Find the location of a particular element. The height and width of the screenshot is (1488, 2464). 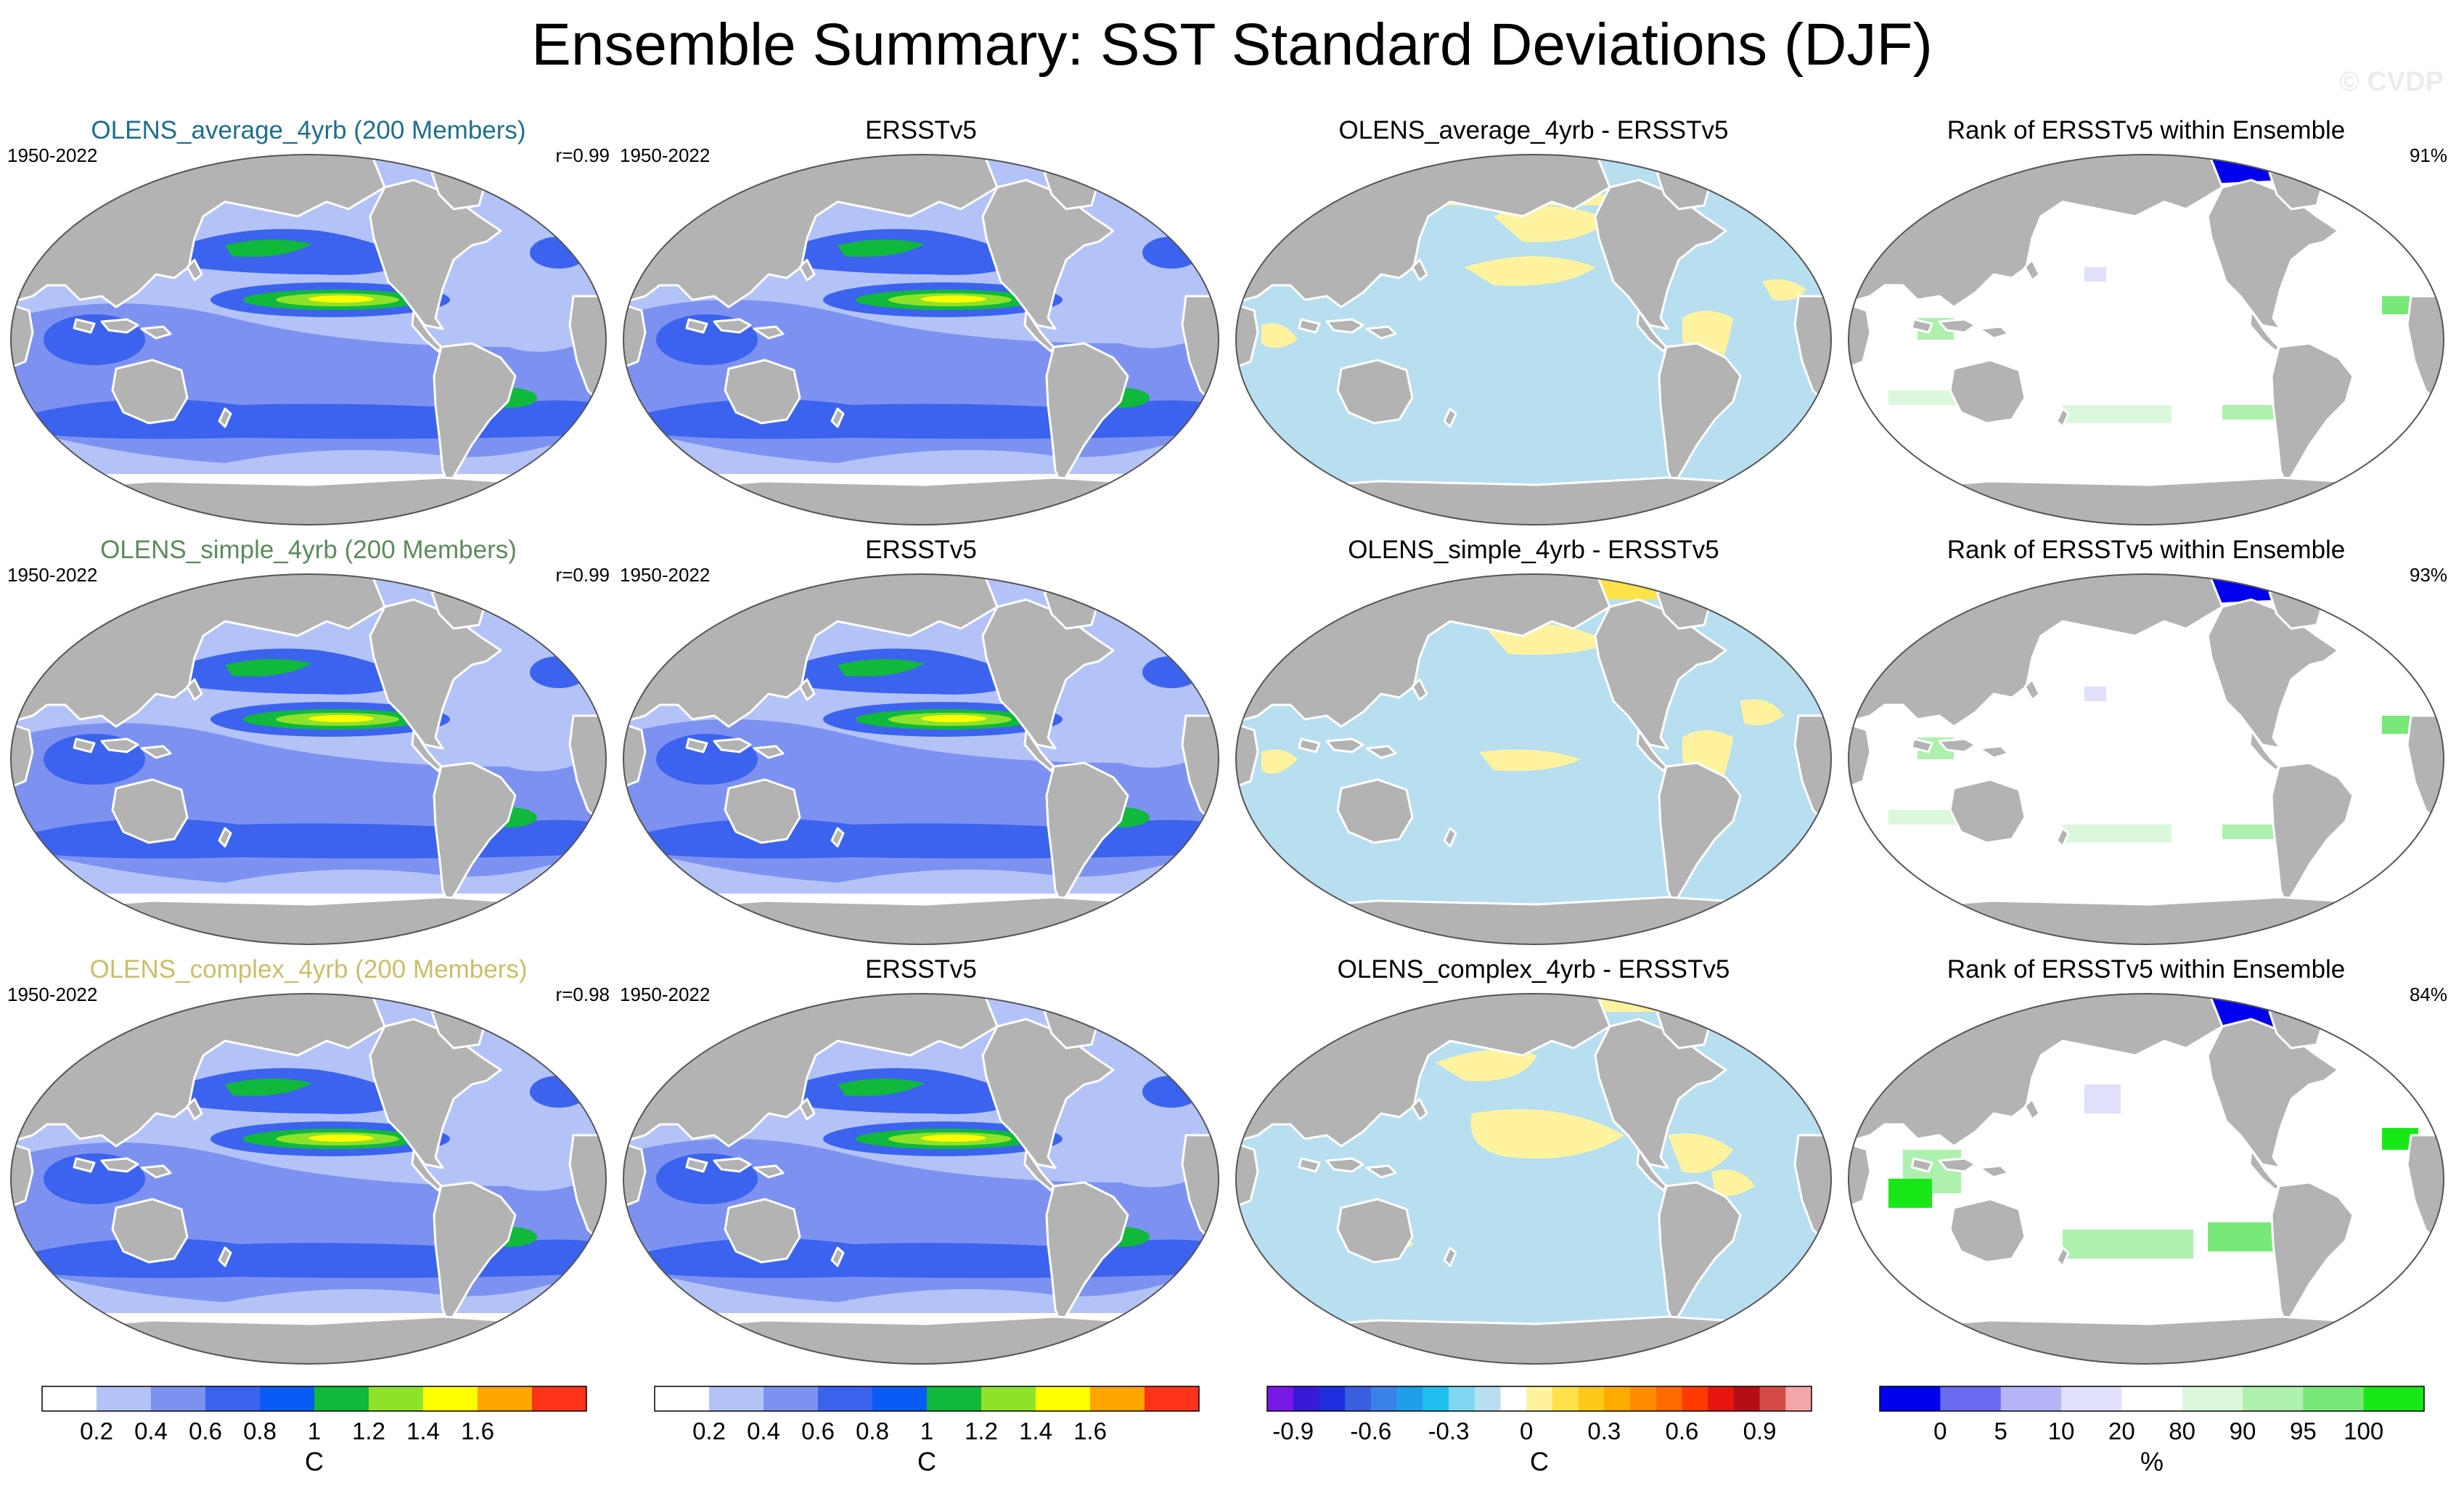

correlation-label: r=0.98 is located at coordinates (582, 994).